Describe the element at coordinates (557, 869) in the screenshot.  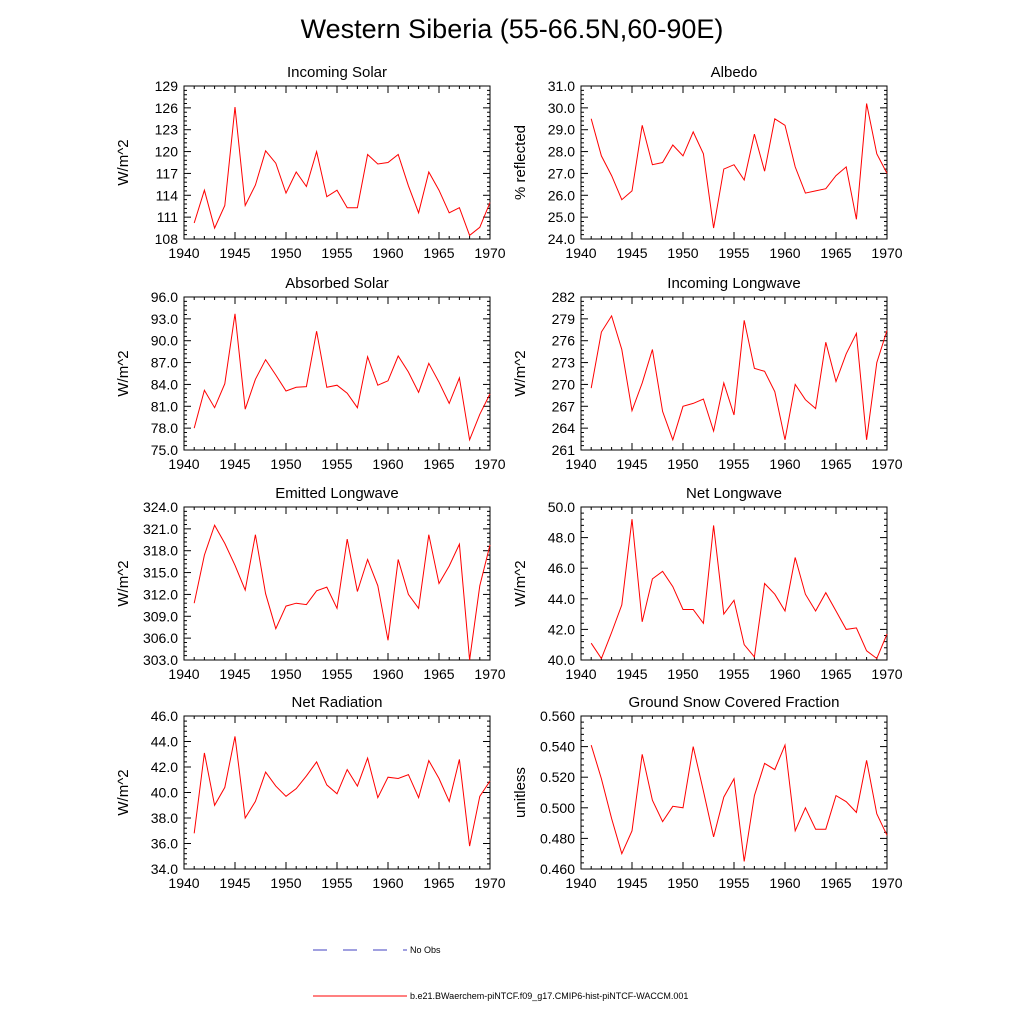
I see `y-tick-label: 0.460` at that location.